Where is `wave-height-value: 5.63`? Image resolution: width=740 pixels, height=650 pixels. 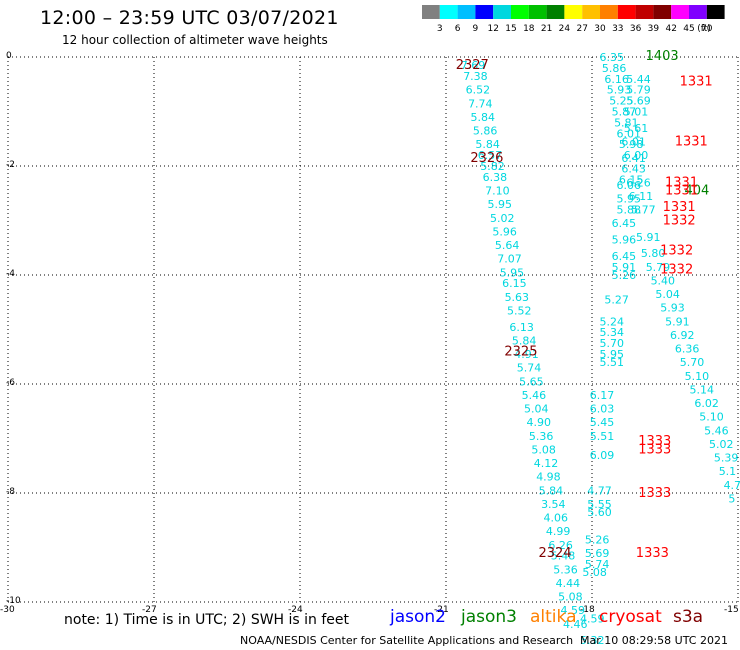 wave-height-value: 5.63 is located at coordinates (517, 297).